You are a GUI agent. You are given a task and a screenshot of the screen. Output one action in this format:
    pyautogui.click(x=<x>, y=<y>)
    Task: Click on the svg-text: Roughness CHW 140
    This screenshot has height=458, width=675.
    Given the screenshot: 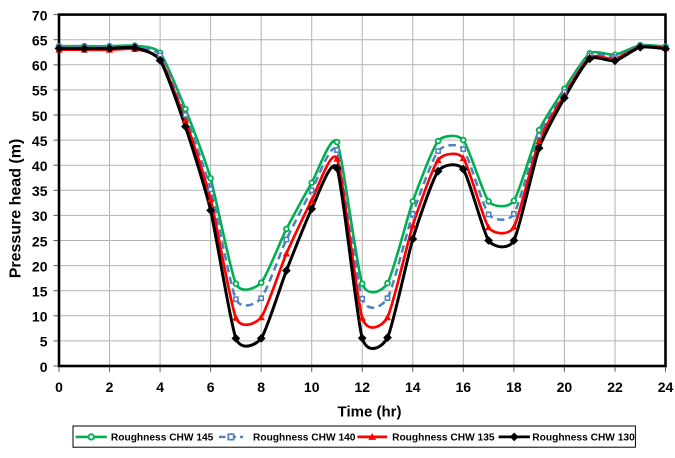 What is the action you would take?
    pyautogui.click(x=304, y=437)
    